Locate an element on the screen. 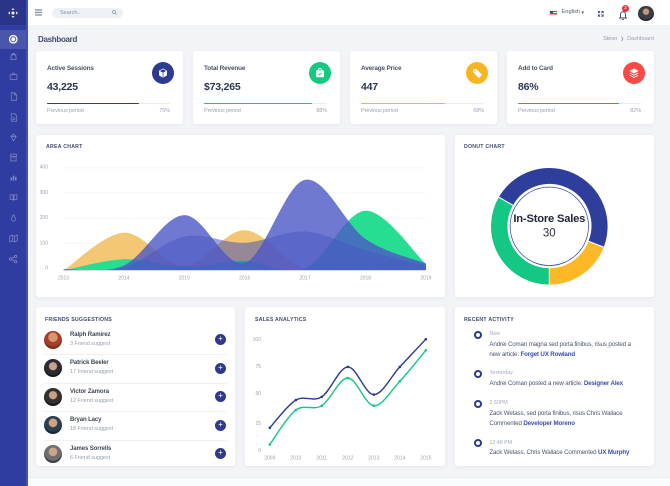 The image size is (670, 486). svg-text: In-Store Sales is located at coordinates (549, 219).